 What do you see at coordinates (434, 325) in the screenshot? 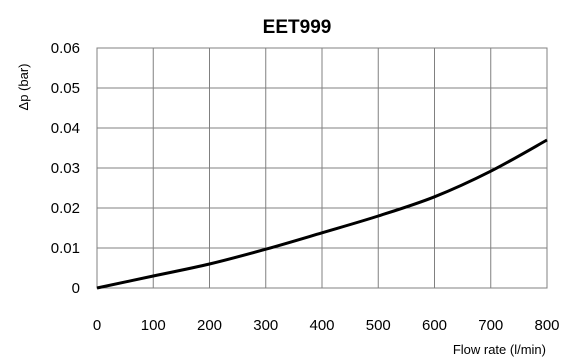
I see `x-tick-label: 600` at bounding box center [434, 325].